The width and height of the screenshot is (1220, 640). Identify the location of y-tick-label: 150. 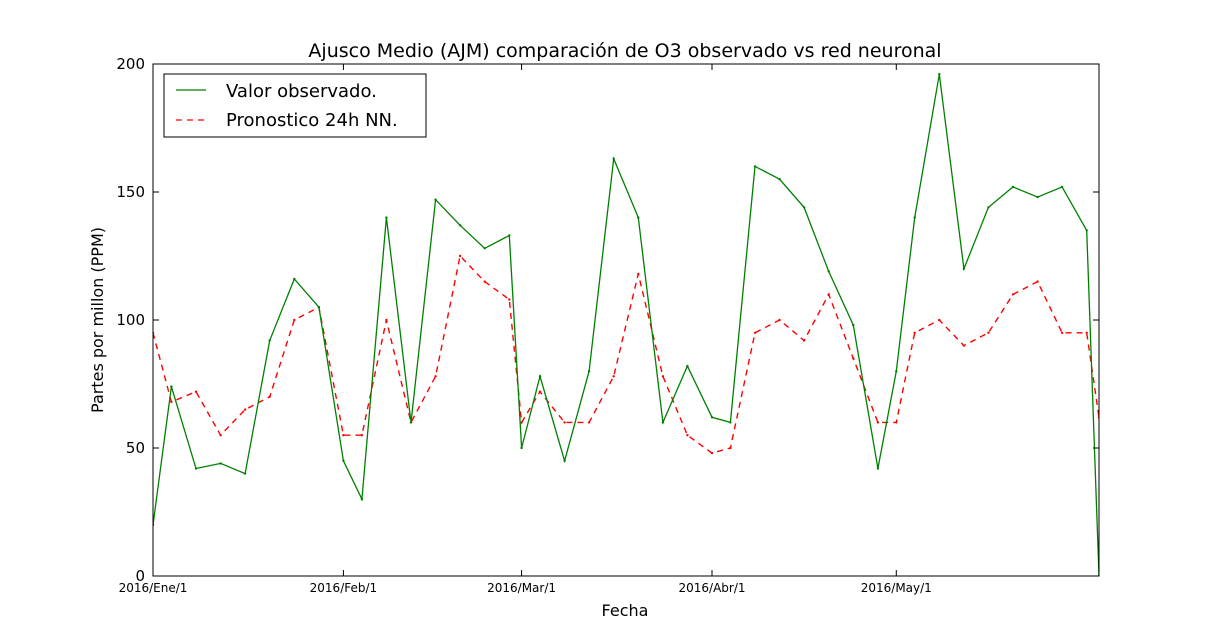
(130, 192).